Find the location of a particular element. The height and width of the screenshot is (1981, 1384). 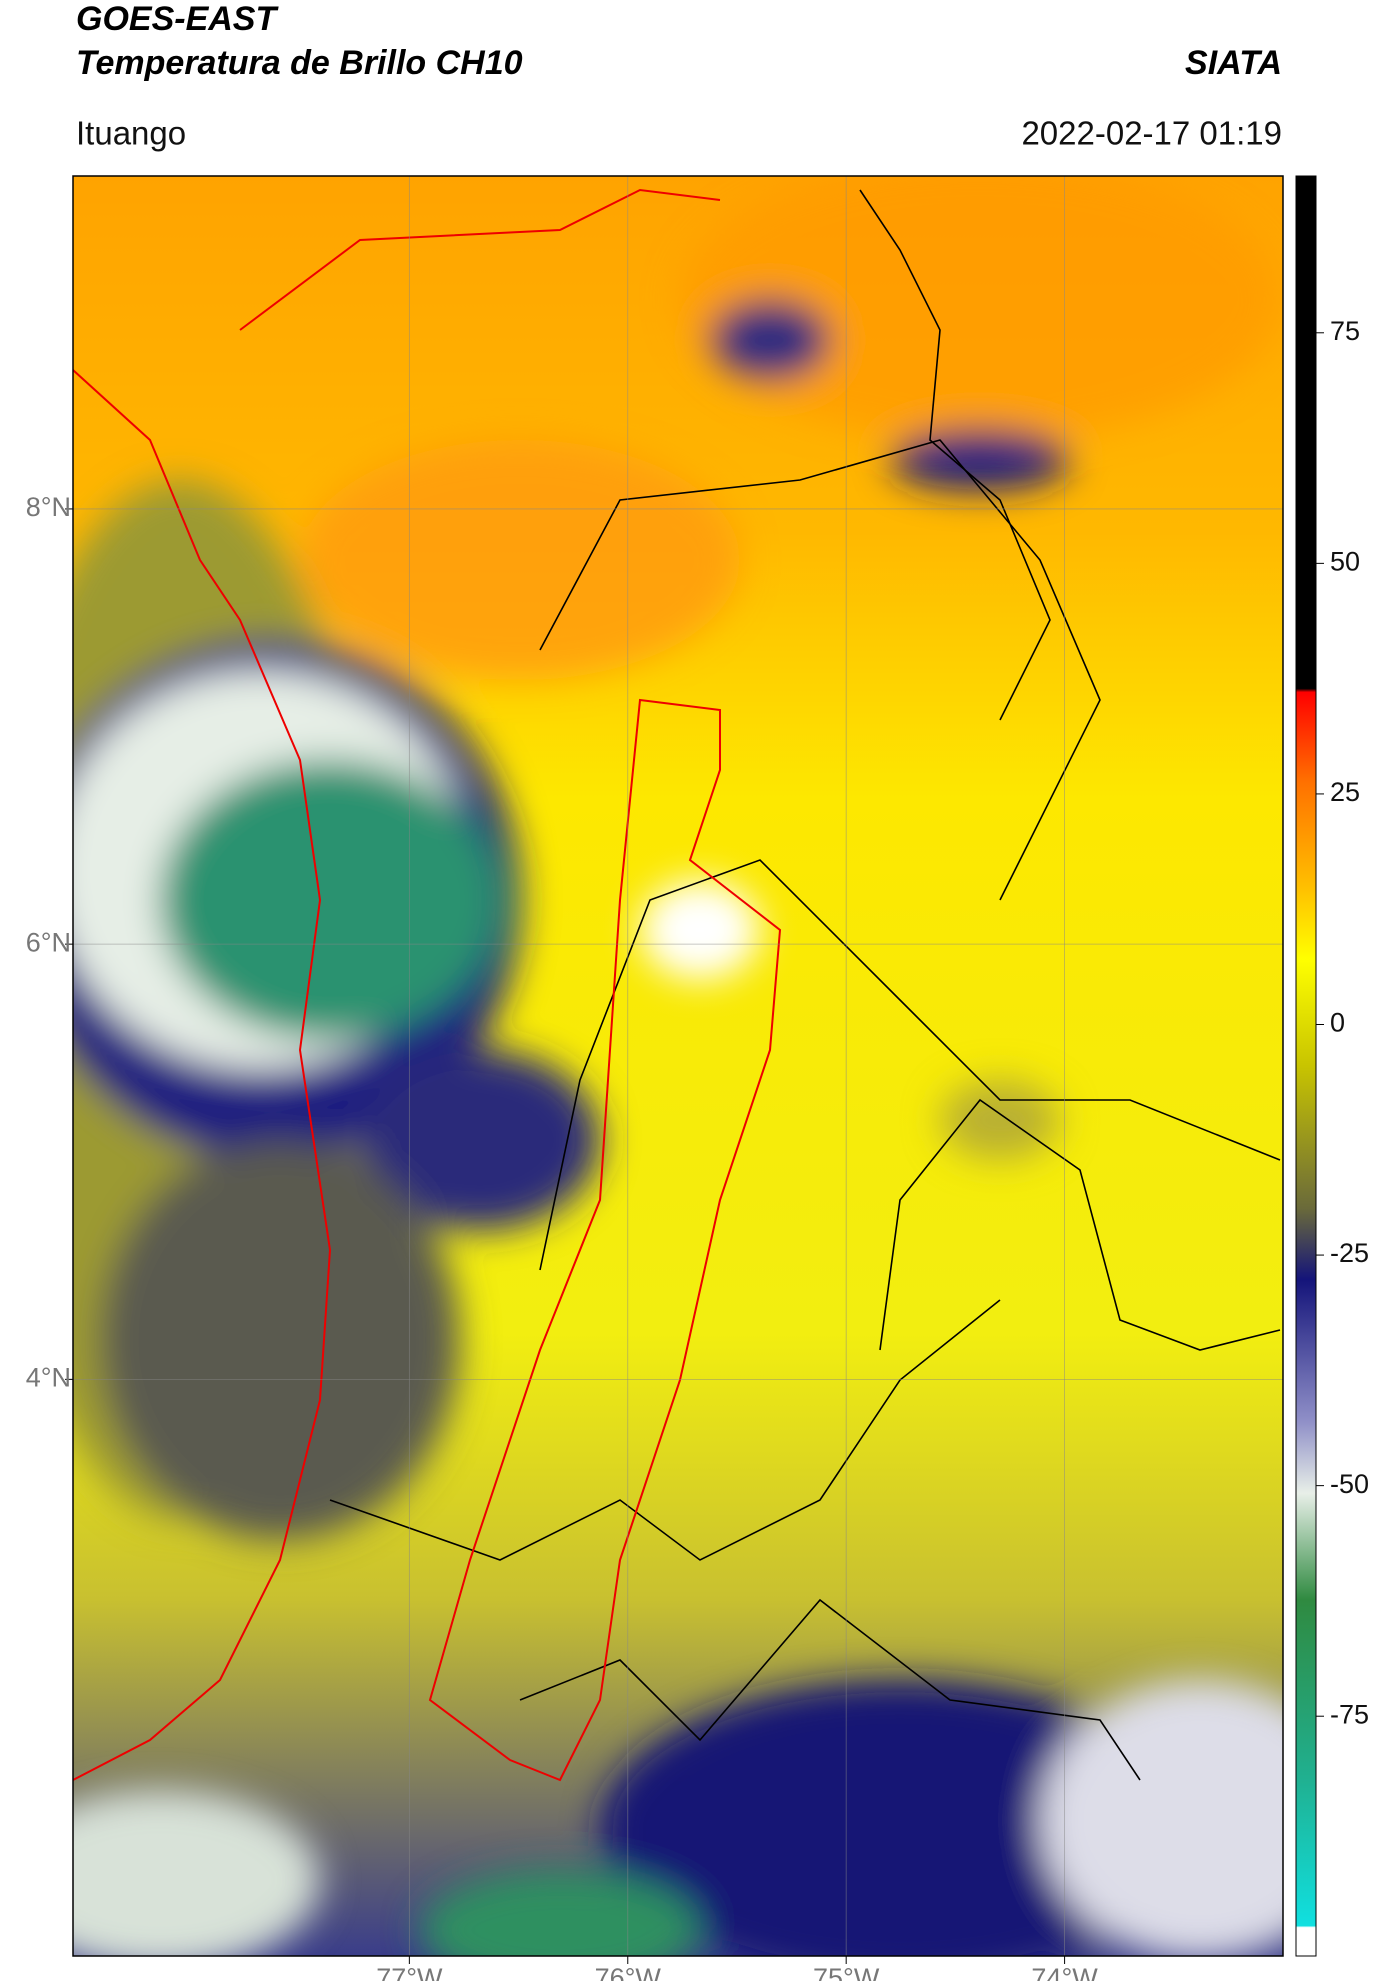

colorbar is located at coordinates (1306, 1066).